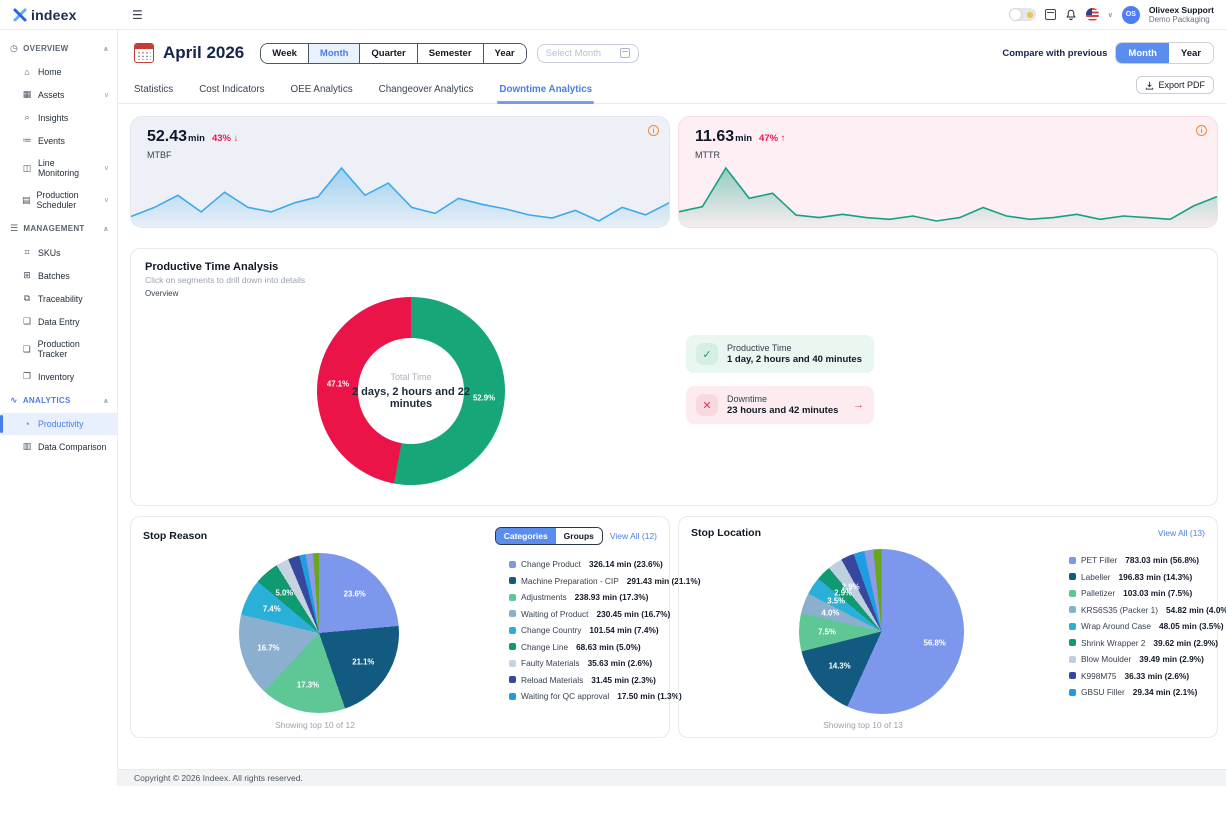 Image resolution: width=1226 pixels, height=816 pixels. What do you see at coordinates (1110, 15) in the screenshot?
I see `language-chevron-icon: ∨` at bounding box center [1110, 15].